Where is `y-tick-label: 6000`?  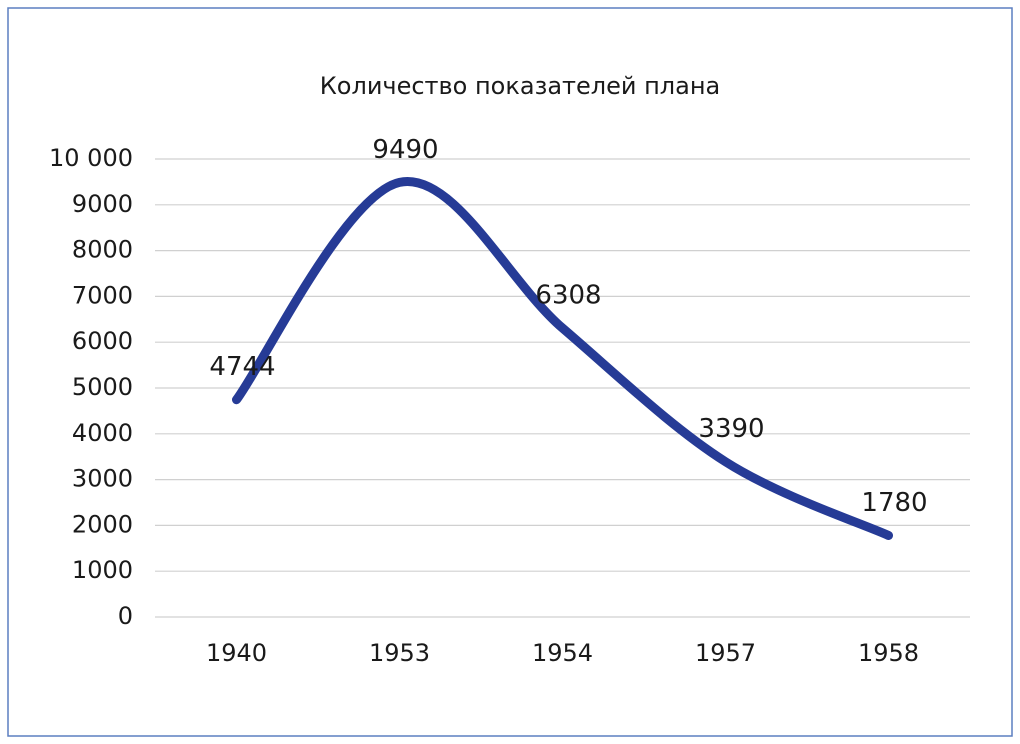 y-tick-label: 6000 is located at coordinates (102, 341).